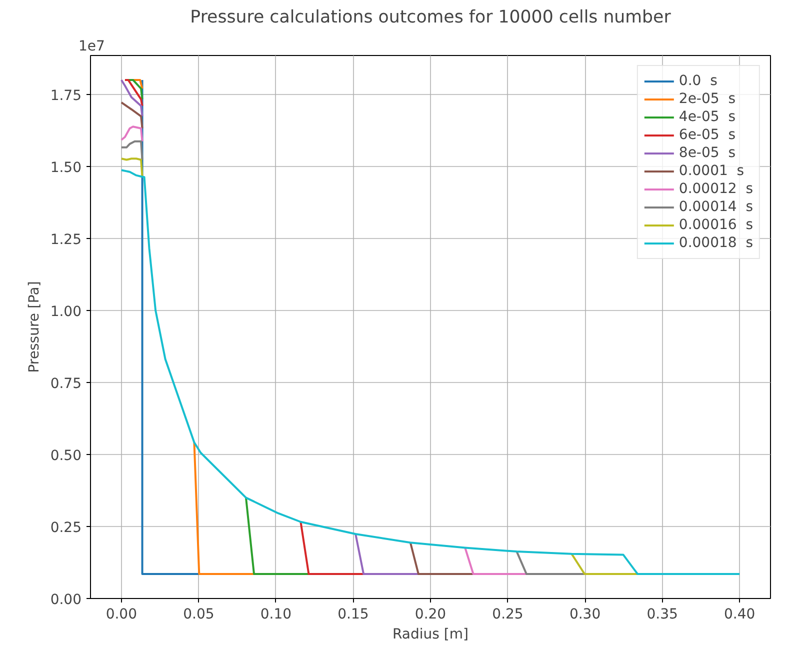 This screenshot has height=650, width=795. What do you see at coordinates (276, 614) in the screenshot?
I see `x-tick-label: 0.10` at bounding box center [276, 614].